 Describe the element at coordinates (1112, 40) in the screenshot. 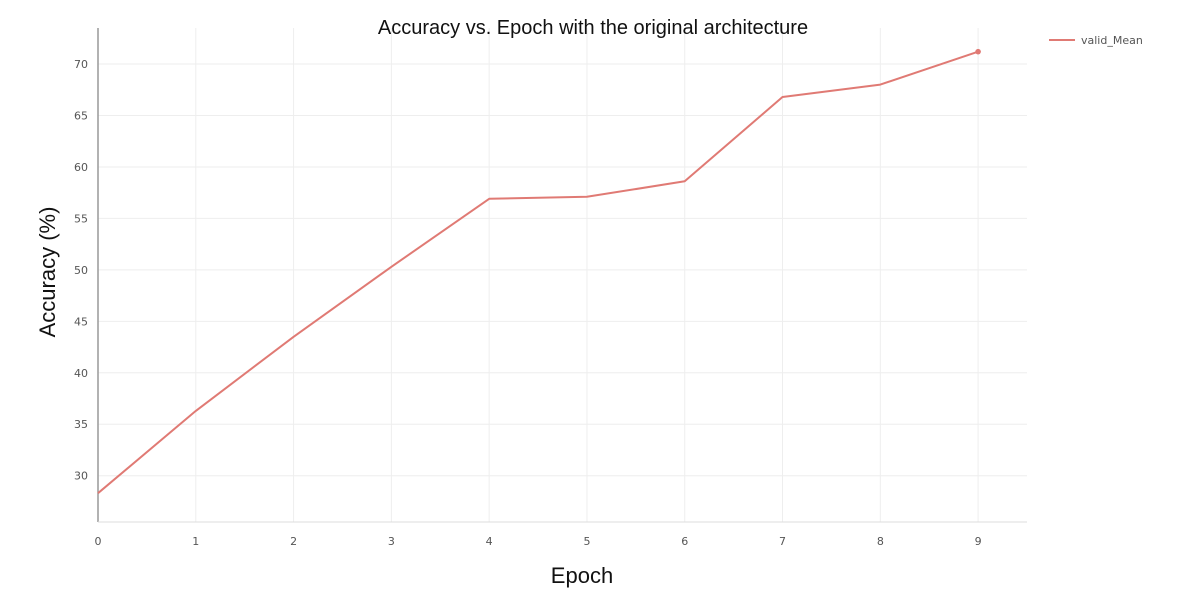

I see `legend-label: valid_Mean` at that location.